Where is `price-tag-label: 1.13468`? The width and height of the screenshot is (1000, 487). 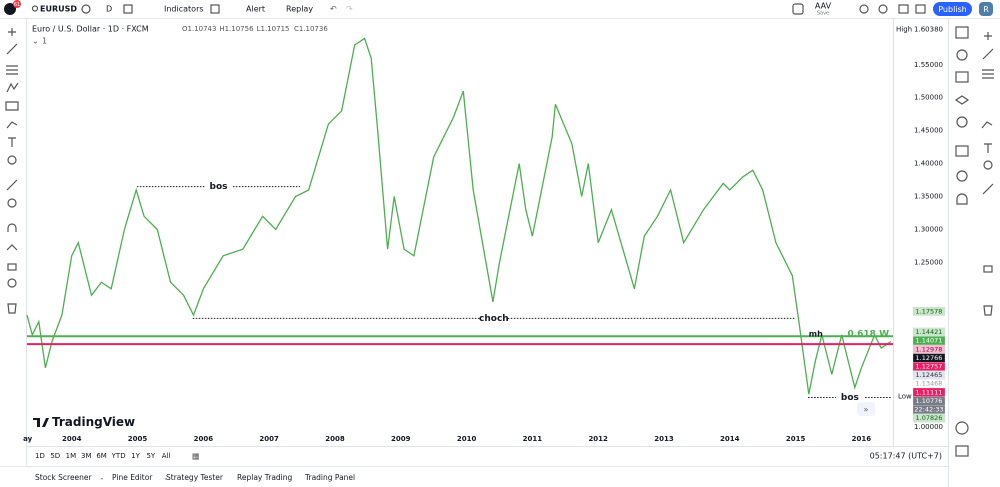 price-tag-label: 1.13468 is located at coordinates (929, 384).